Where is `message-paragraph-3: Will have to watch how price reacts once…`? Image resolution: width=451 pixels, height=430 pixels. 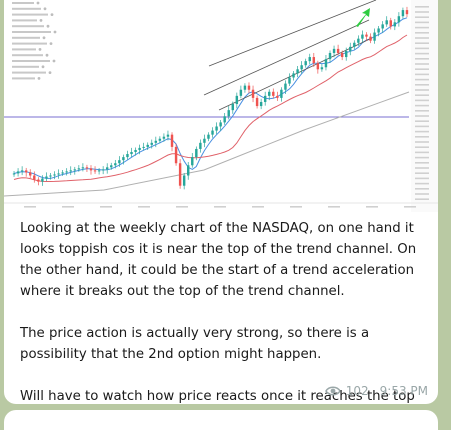
message-paragraph-3: Will have to watch how price reacts once… is located at coordinates (217, 396).